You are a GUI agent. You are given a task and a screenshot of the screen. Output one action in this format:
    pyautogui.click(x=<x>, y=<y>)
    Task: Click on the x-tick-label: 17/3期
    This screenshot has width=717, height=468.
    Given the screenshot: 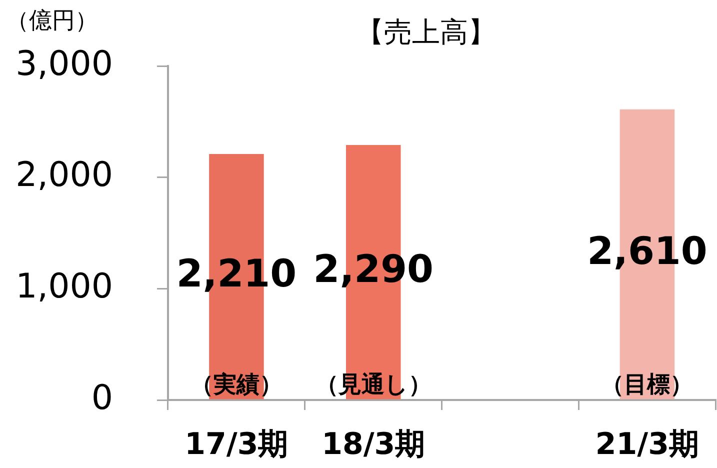 What is the action you would take?
    pyautogui.click(x=236, y=444)
    